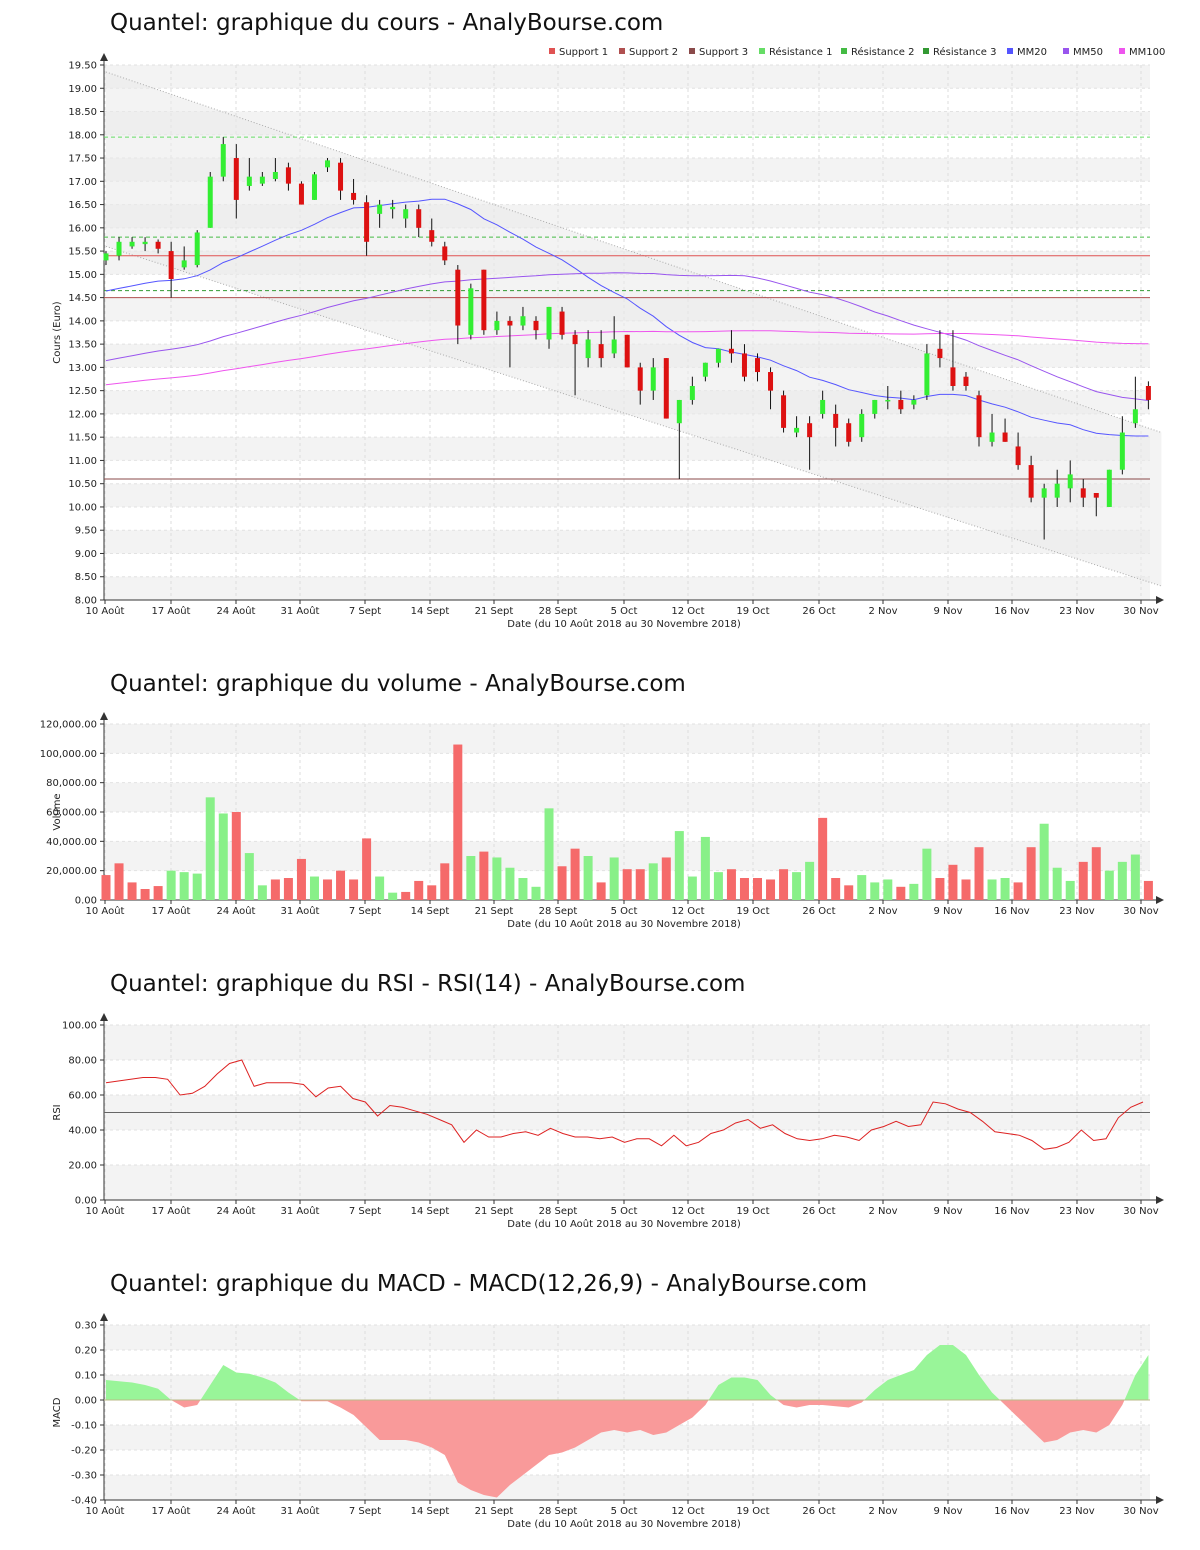 This screenshot has width=1200, height=1550. Describe the element at coordinates (752, 911) in the screenshot. I see `volume-xtick-label: 19 Oct` at that location.